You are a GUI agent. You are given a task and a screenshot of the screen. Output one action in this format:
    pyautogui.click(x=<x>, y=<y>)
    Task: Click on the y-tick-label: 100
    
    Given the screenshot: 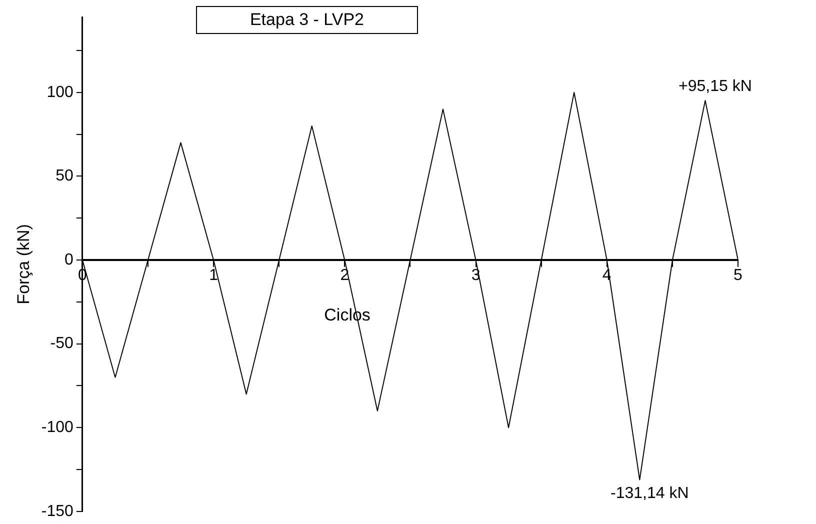 What is the action you would take?
    pyautogui.click(x=60, y=92)
    